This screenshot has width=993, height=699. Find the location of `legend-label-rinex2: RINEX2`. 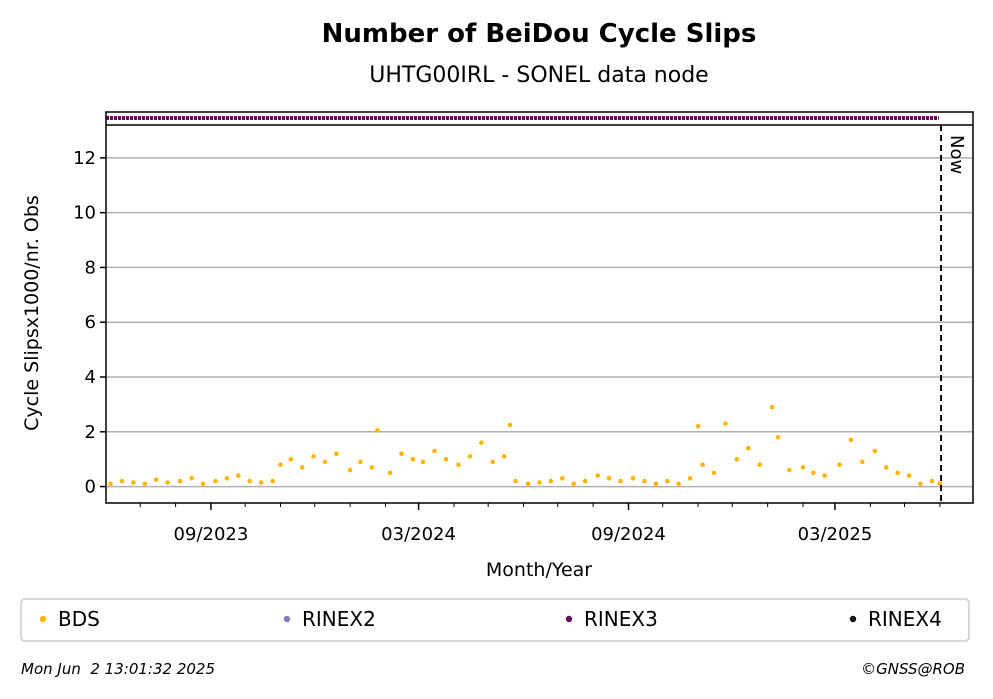

legend-label-rinex2: RINEX2 is located at coordinates (339, 619).